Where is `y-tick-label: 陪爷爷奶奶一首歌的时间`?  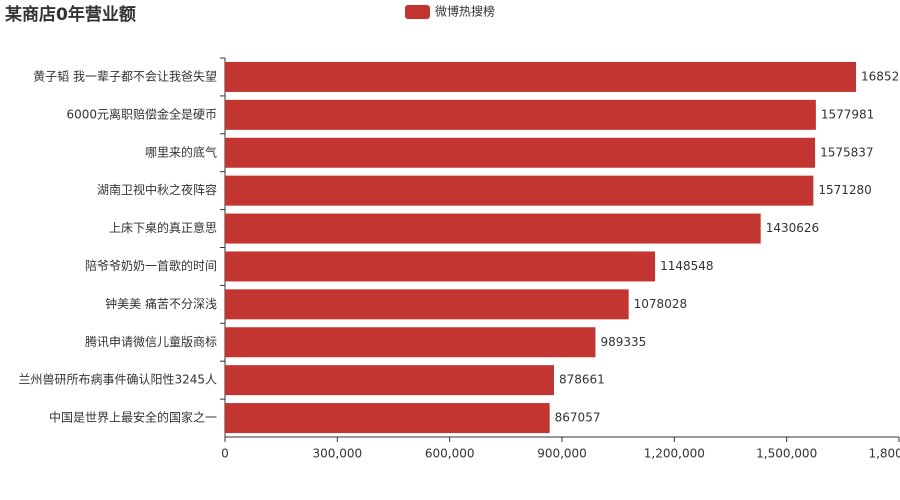 y-tick-label: 陪爷爷奶奶一首歌的时间 is located at coordinates (151, 265).